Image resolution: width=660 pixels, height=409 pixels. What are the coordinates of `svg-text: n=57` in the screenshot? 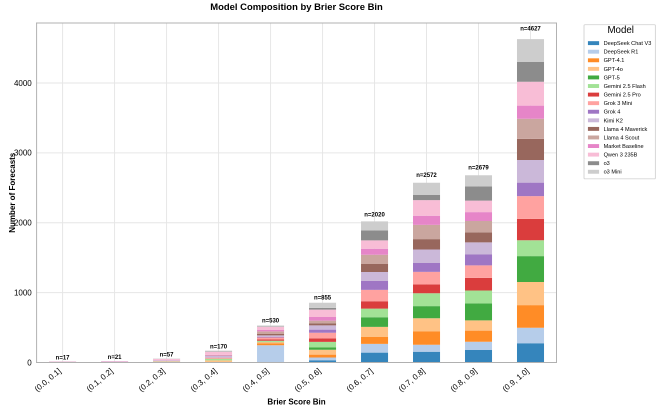 It's located at (167, 355).